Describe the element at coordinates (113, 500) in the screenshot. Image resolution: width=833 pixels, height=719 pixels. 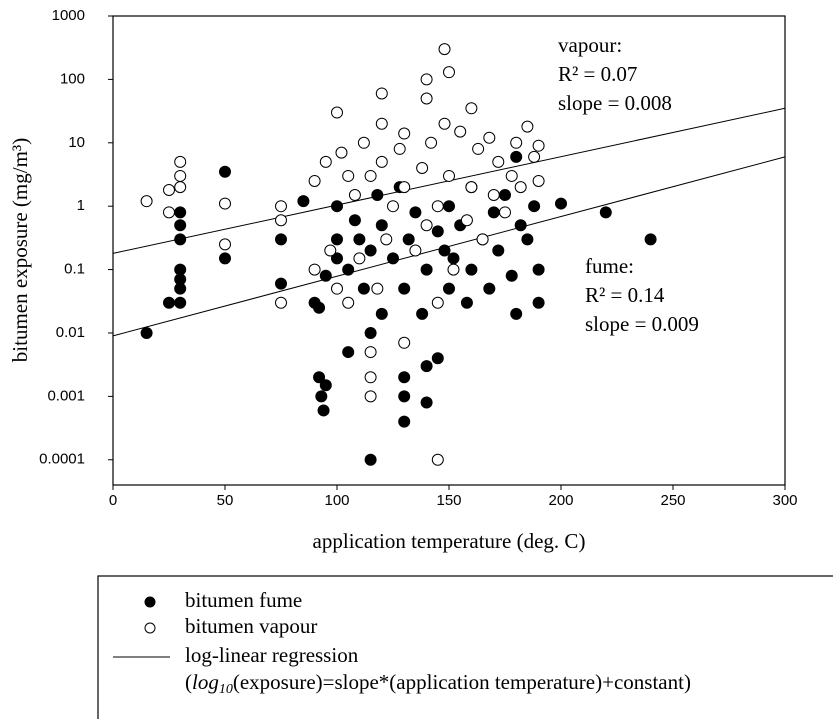
I see `x-tick-label: 0` at that location.